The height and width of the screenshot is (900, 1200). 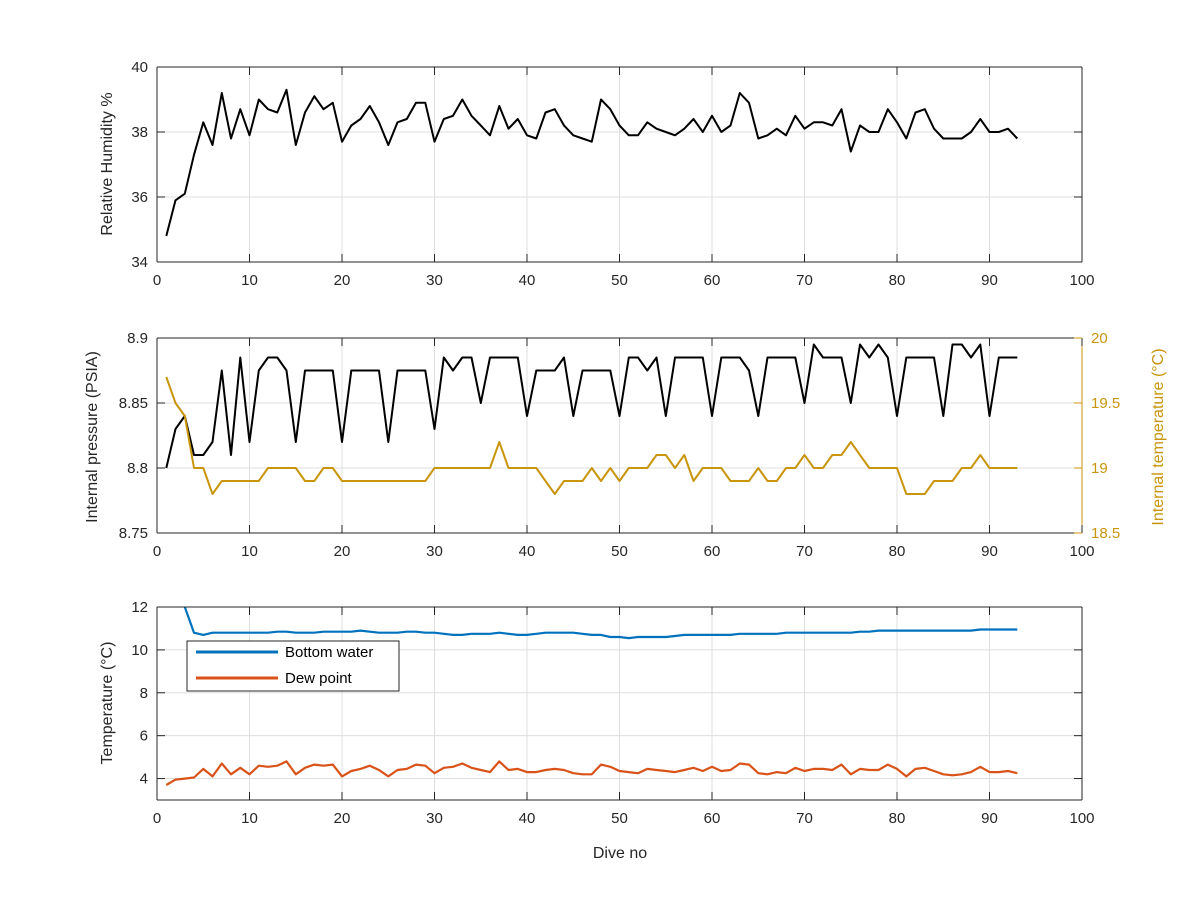 What do you see at coordinates (249, 551) in the screenshot?
I see `pressure-xtick-label: 10` at bounding box center [249, 551].